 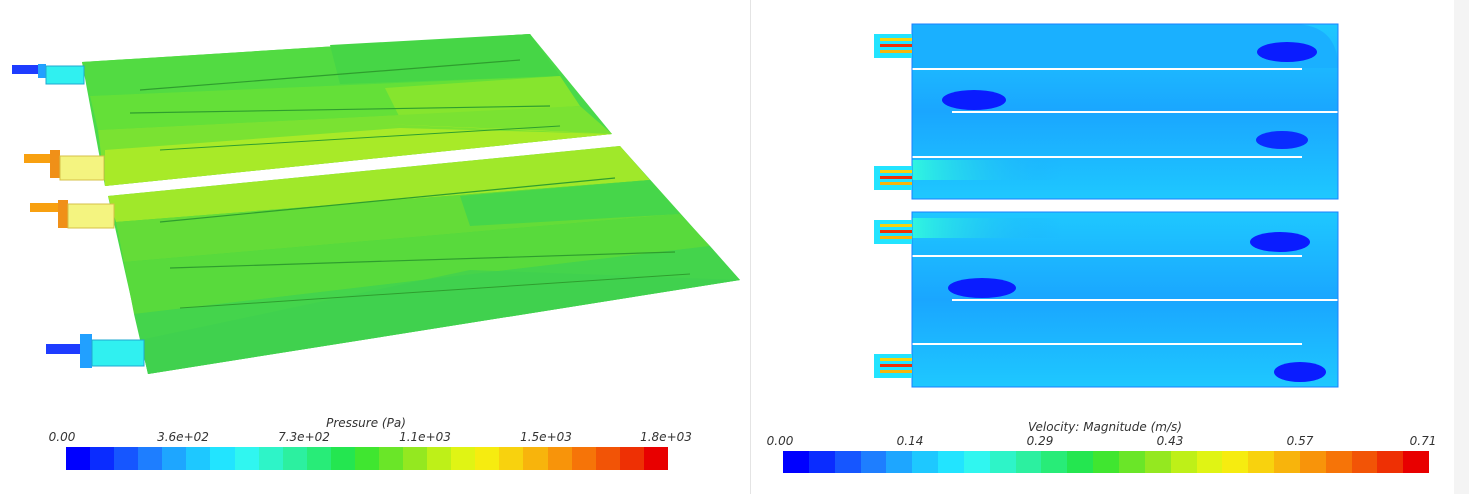 What do you see at coordinates (1040, 441) in the screenshot?
I see `colorbar-tick: 0.29` at bounding box center [1040, 441].